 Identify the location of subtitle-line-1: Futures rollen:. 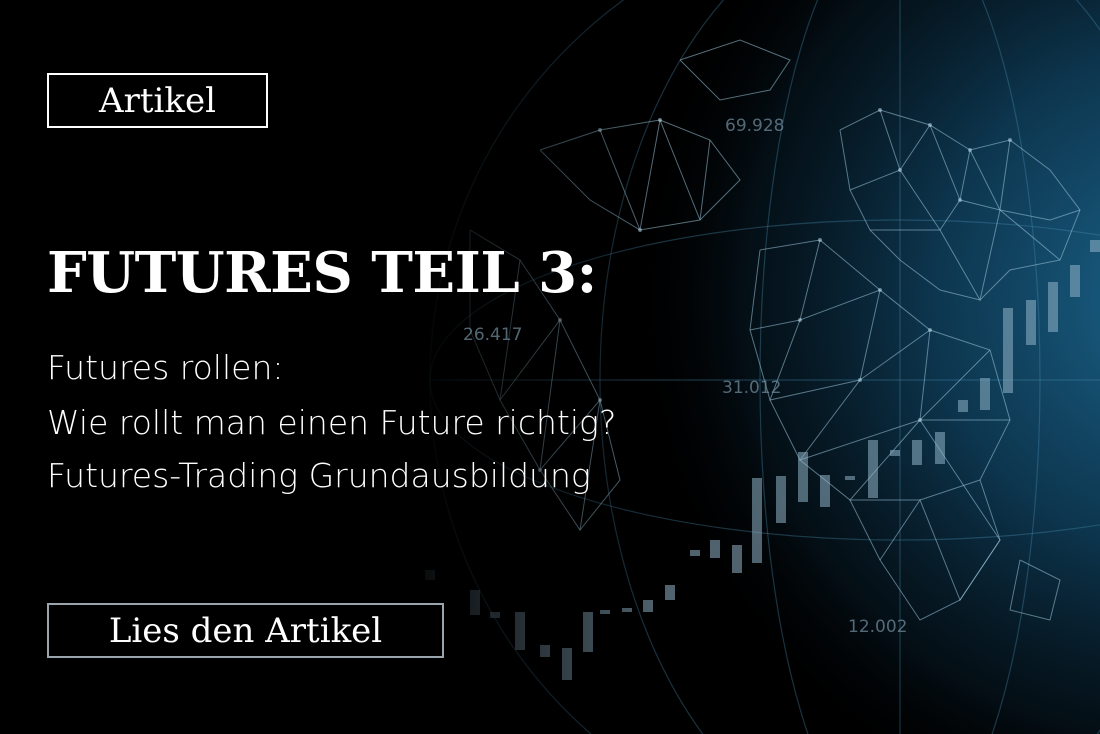
(165, 367).